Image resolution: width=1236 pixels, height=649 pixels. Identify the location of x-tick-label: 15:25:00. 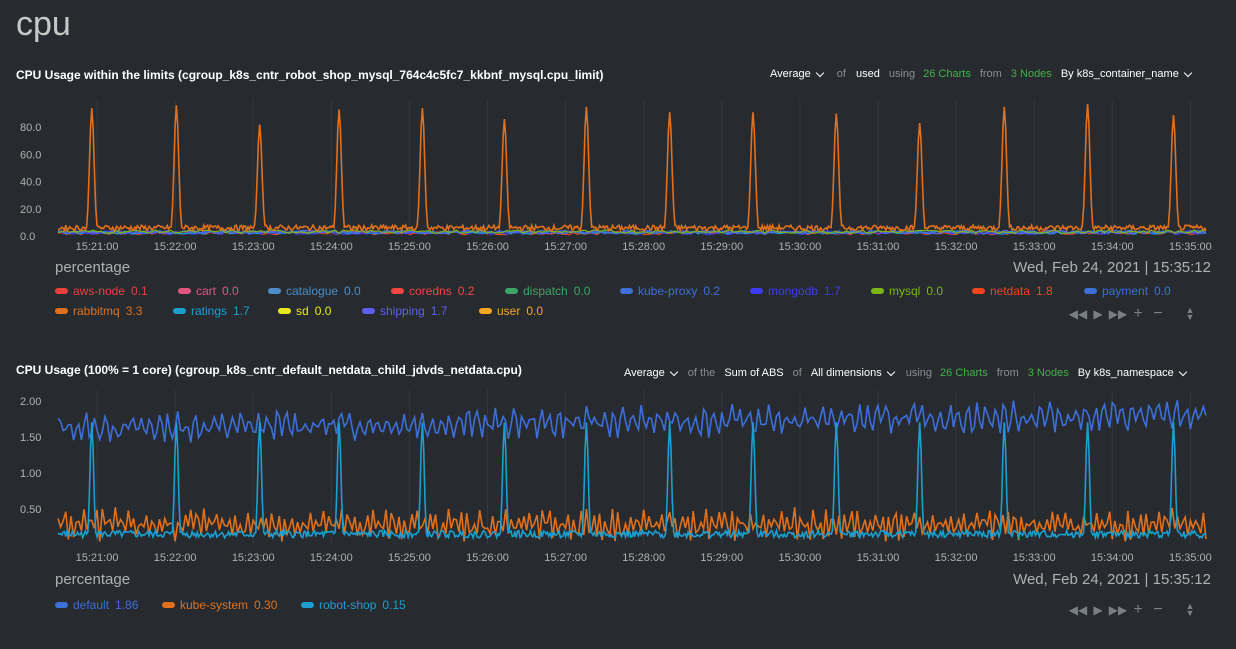
(409, 245).